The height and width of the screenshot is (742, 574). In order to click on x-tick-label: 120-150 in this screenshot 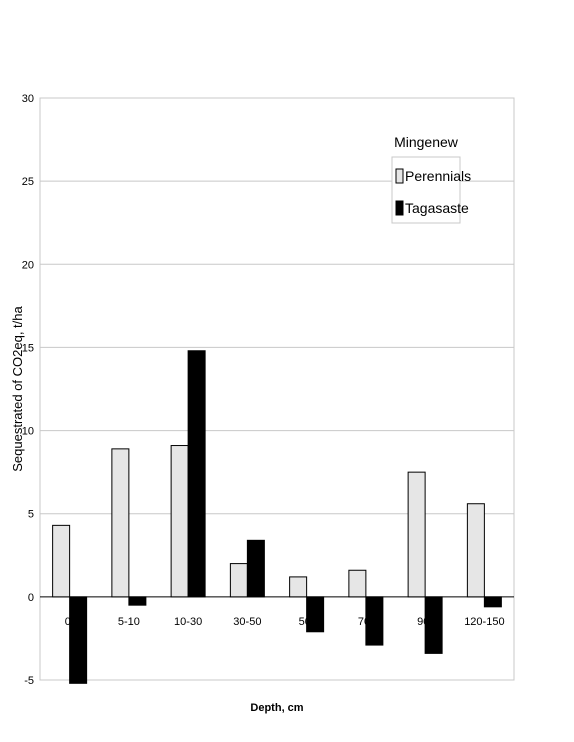, I will do `click(484, 622)`.